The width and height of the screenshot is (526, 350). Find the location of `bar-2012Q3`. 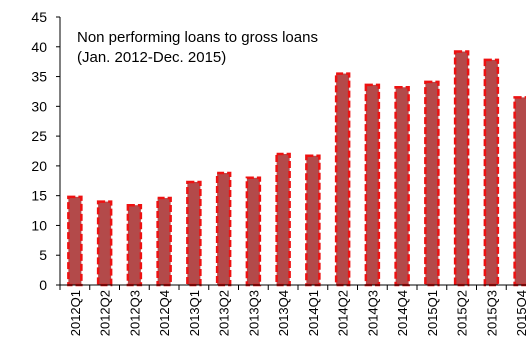

bar-2012Q3 is located at coordinates (134, 245).